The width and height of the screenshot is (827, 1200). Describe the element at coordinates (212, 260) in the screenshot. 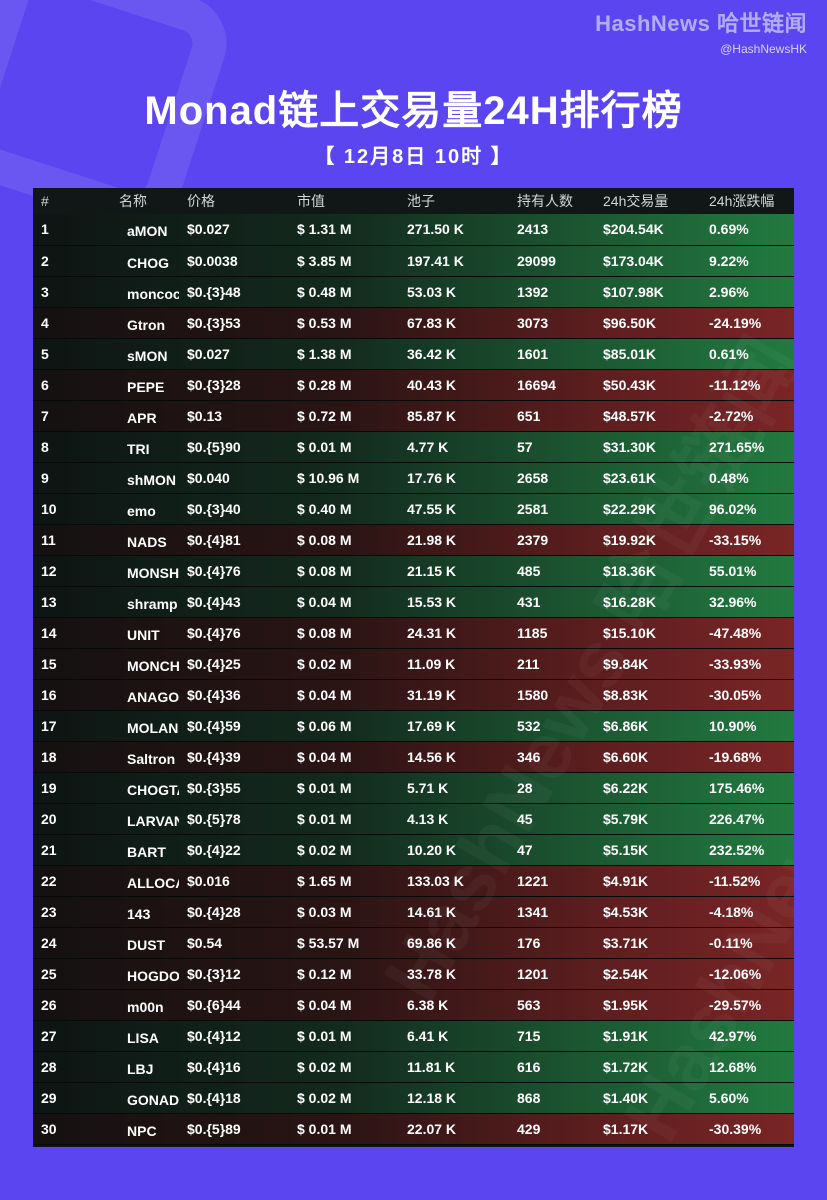

I see `price-cell: $0.0038` at that location.